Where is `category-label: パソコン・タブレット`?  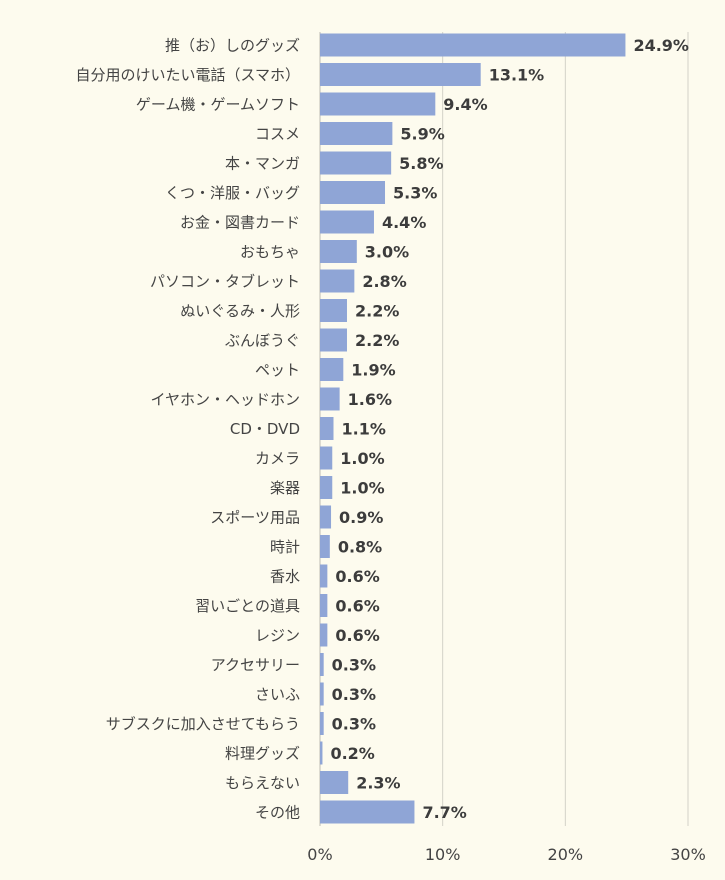 category-label: パソコン・タブレット is located at coordinates (225, 282).